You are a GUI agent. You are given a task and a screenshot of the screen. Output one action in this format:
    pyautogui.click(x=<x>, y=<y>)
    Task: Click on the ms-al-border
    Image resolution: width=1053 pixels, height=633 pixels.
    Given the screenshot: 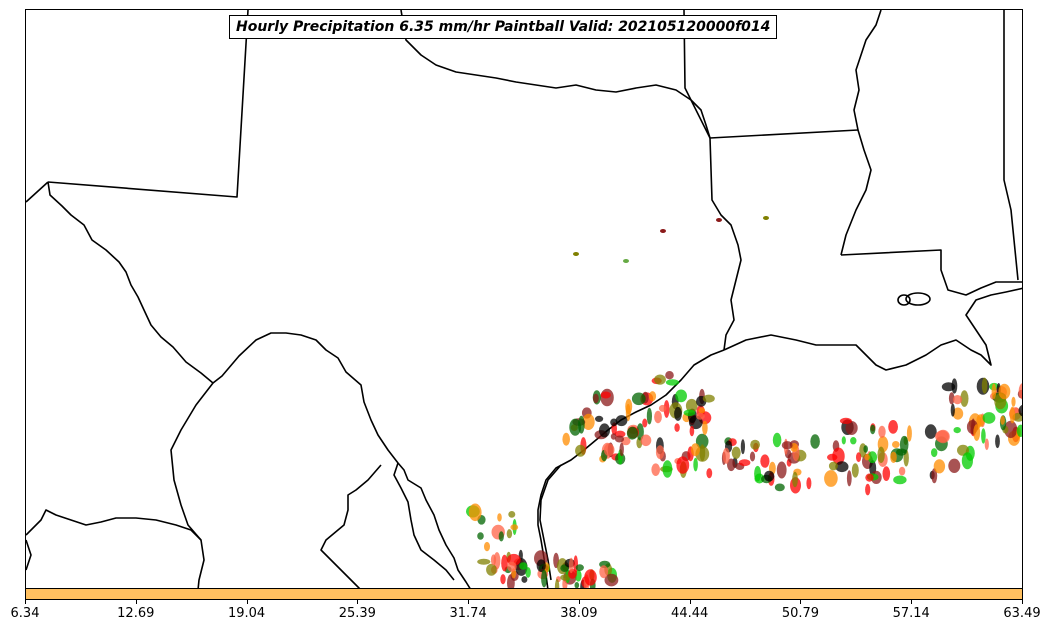 What is the action you would take?
    pyautogui.click(x=1011, y=145)
    